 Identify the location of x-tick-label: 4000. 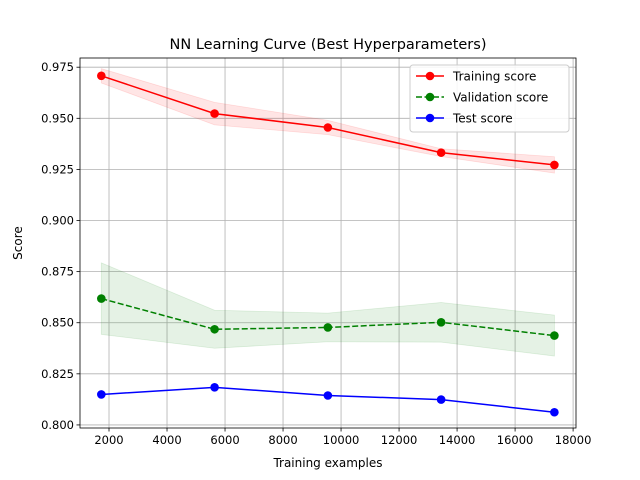
(166, 440).